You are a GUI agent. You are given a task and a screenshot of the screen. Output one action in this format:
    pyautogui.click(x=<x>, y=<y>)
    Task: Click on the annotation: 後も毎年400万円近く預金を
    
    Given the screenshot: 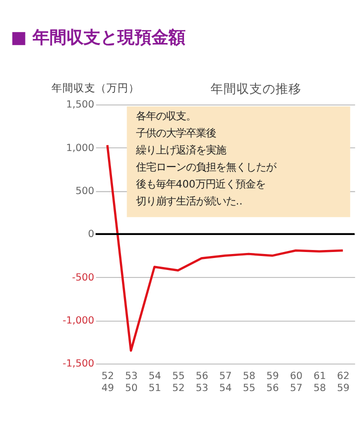 What is the action you would take?
    pyautogui.click(x=201, y=184)
    